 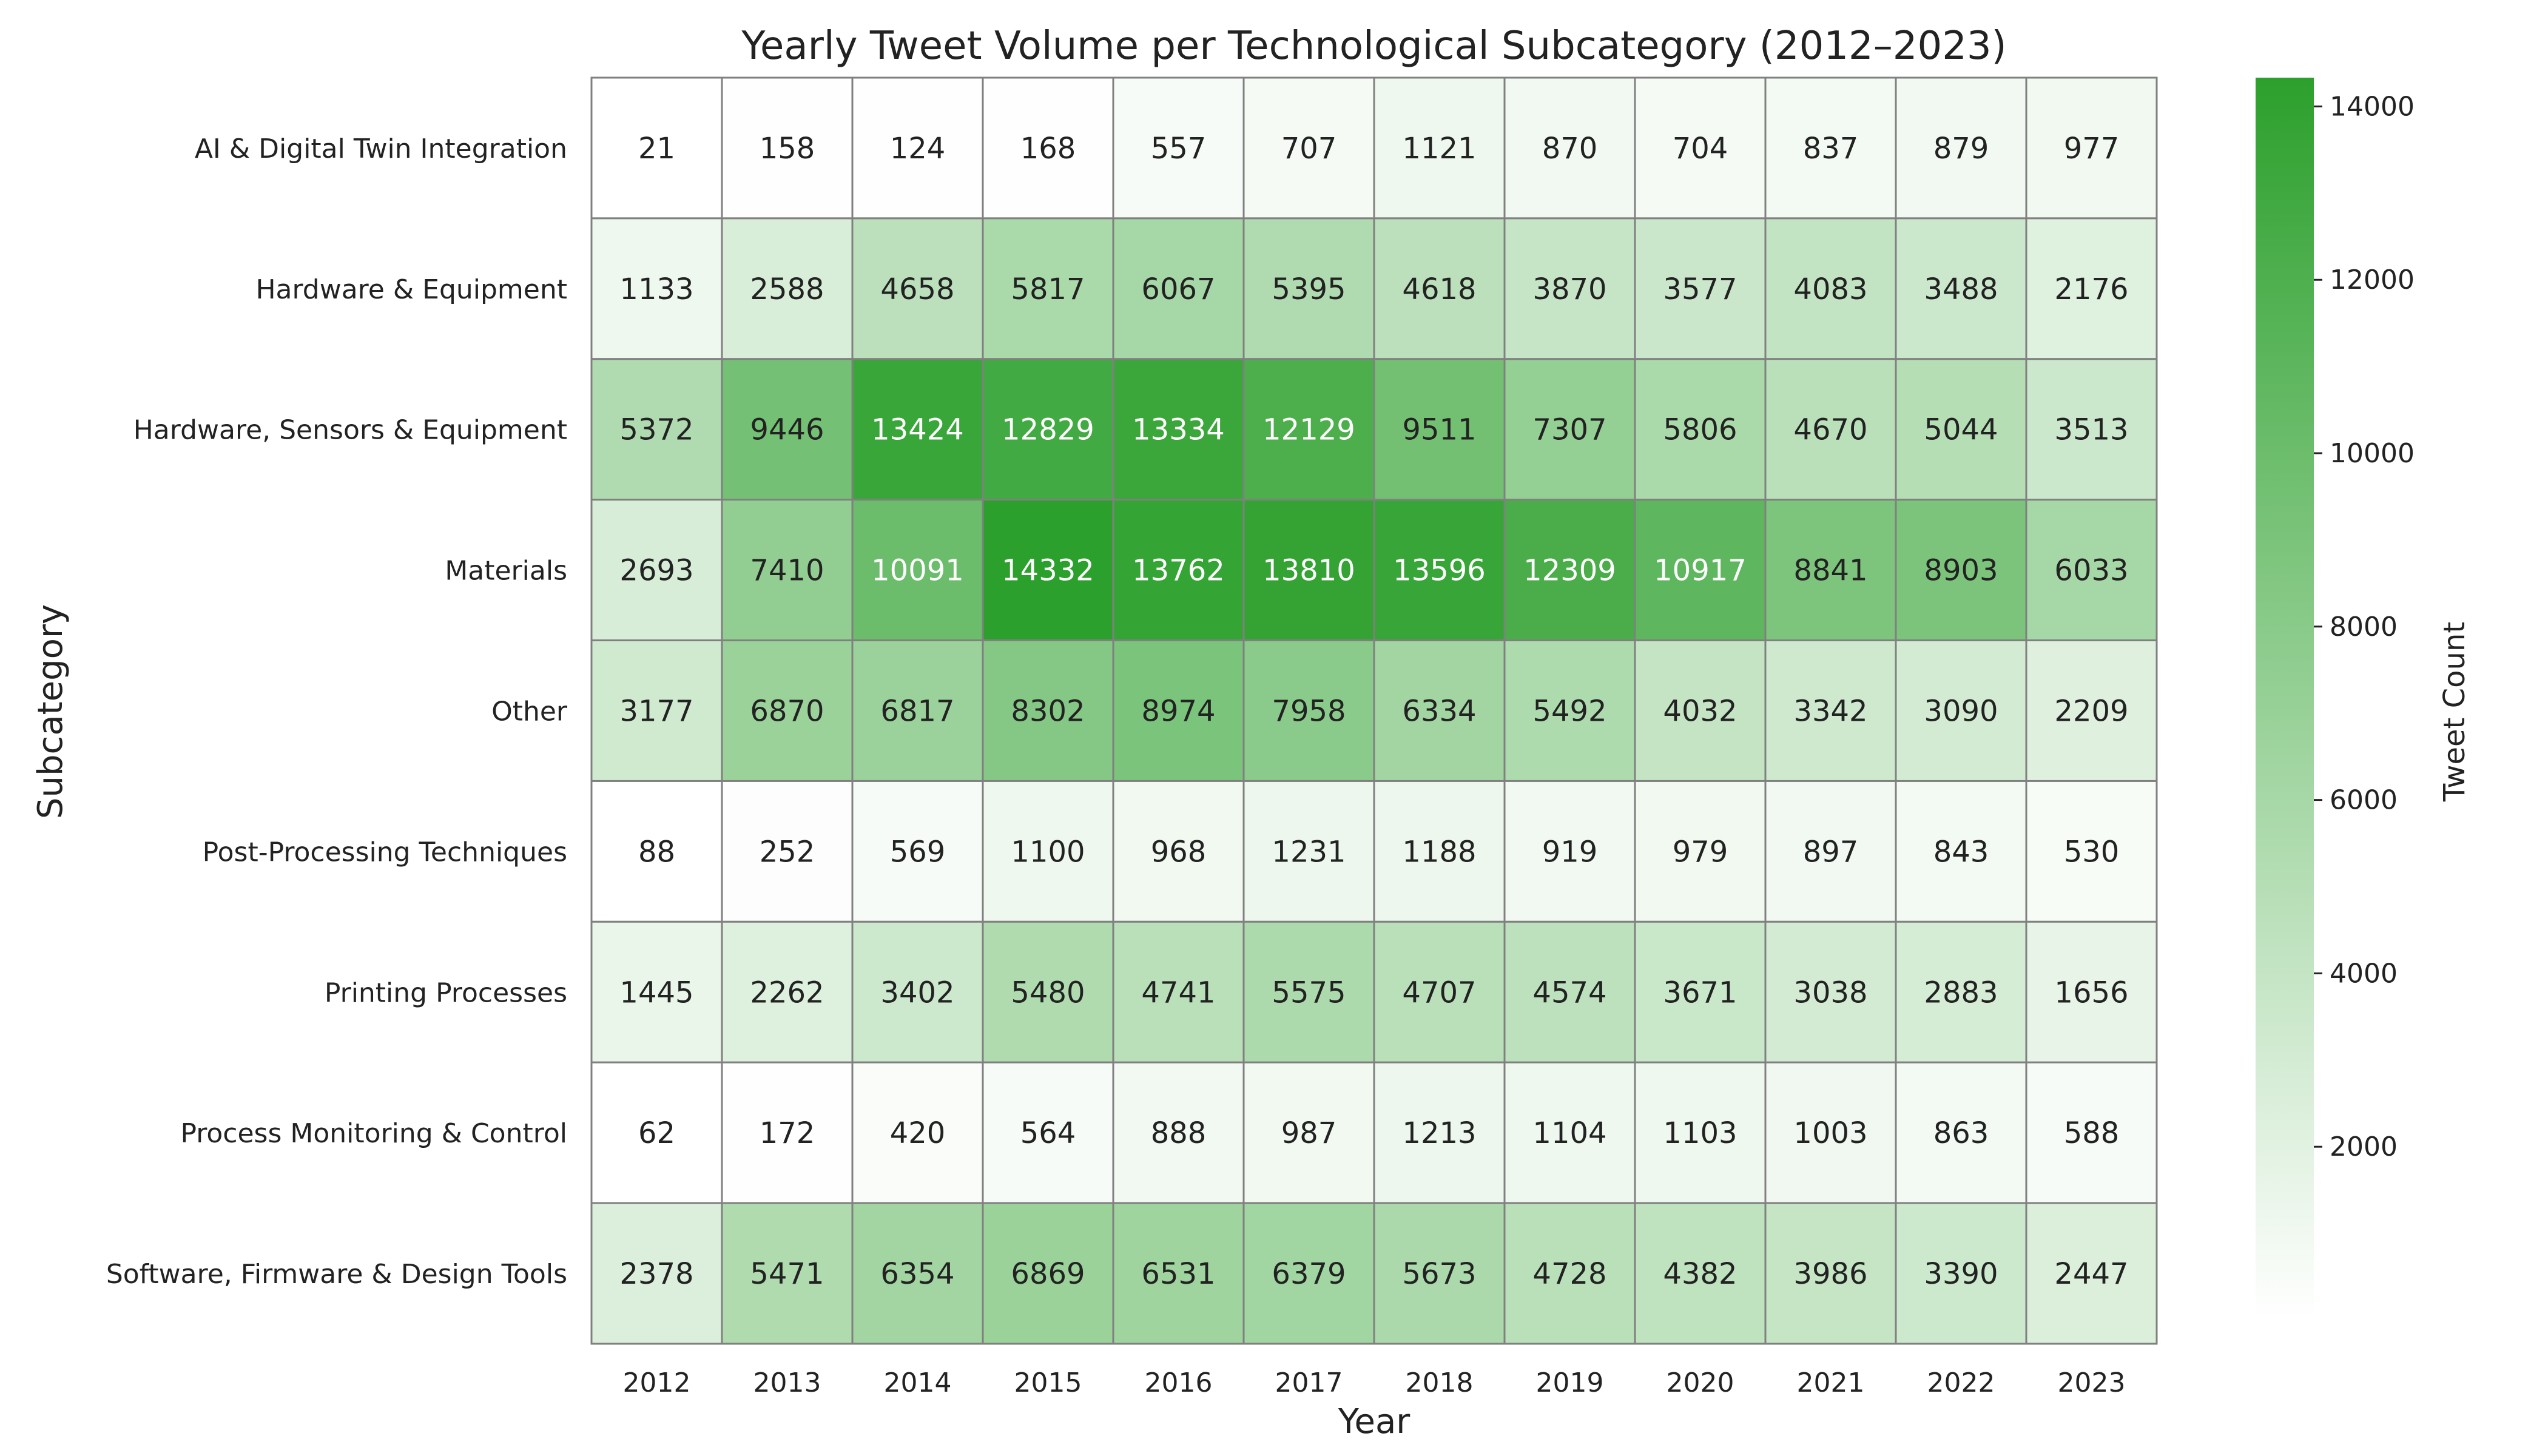 I want to click on cell-value-label: 897, so click(x=1831, y=852).